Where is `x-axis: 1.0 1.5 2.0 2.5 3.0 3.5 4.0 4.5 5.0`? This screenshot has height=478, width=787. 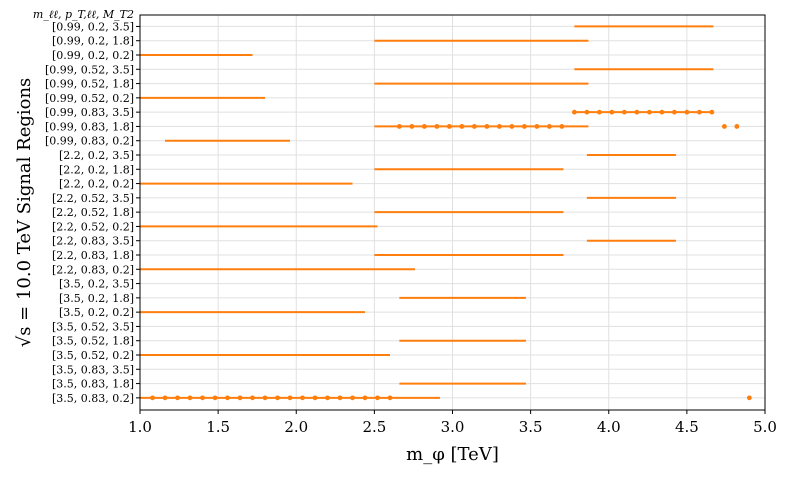
x-axis: 1.0 1.5 2.0 2.5 3.0 3.5 4.0 4.5 5.0 is located at coordinates (452, 423).